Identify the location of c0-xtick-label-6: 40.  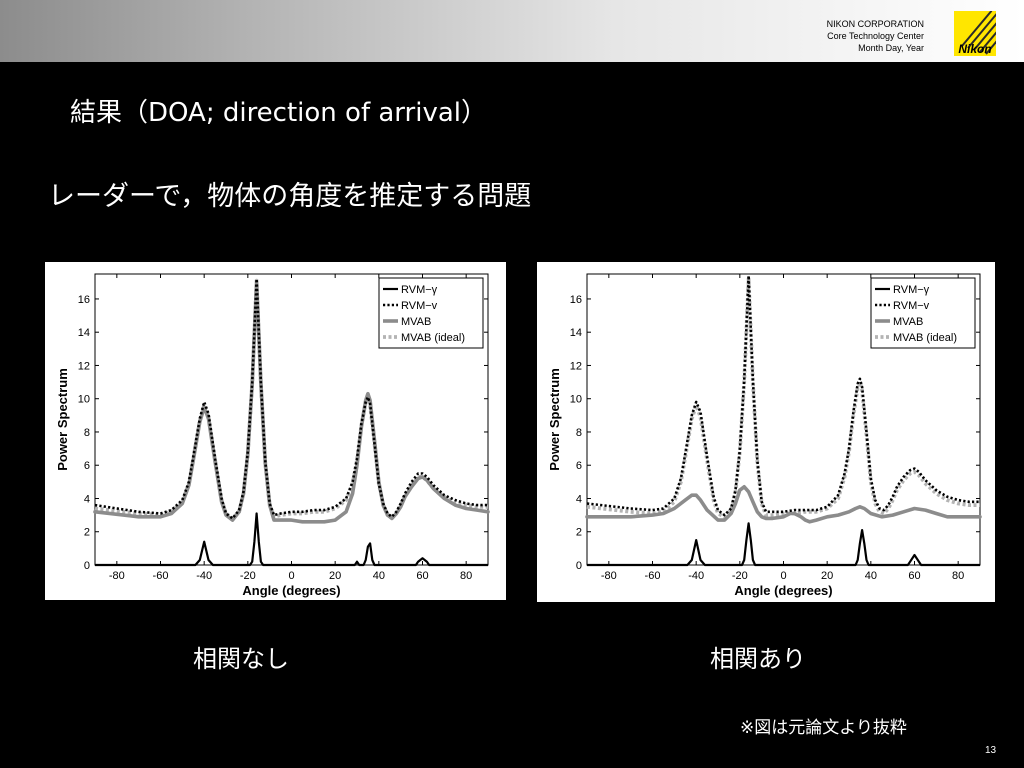
(379, 576).